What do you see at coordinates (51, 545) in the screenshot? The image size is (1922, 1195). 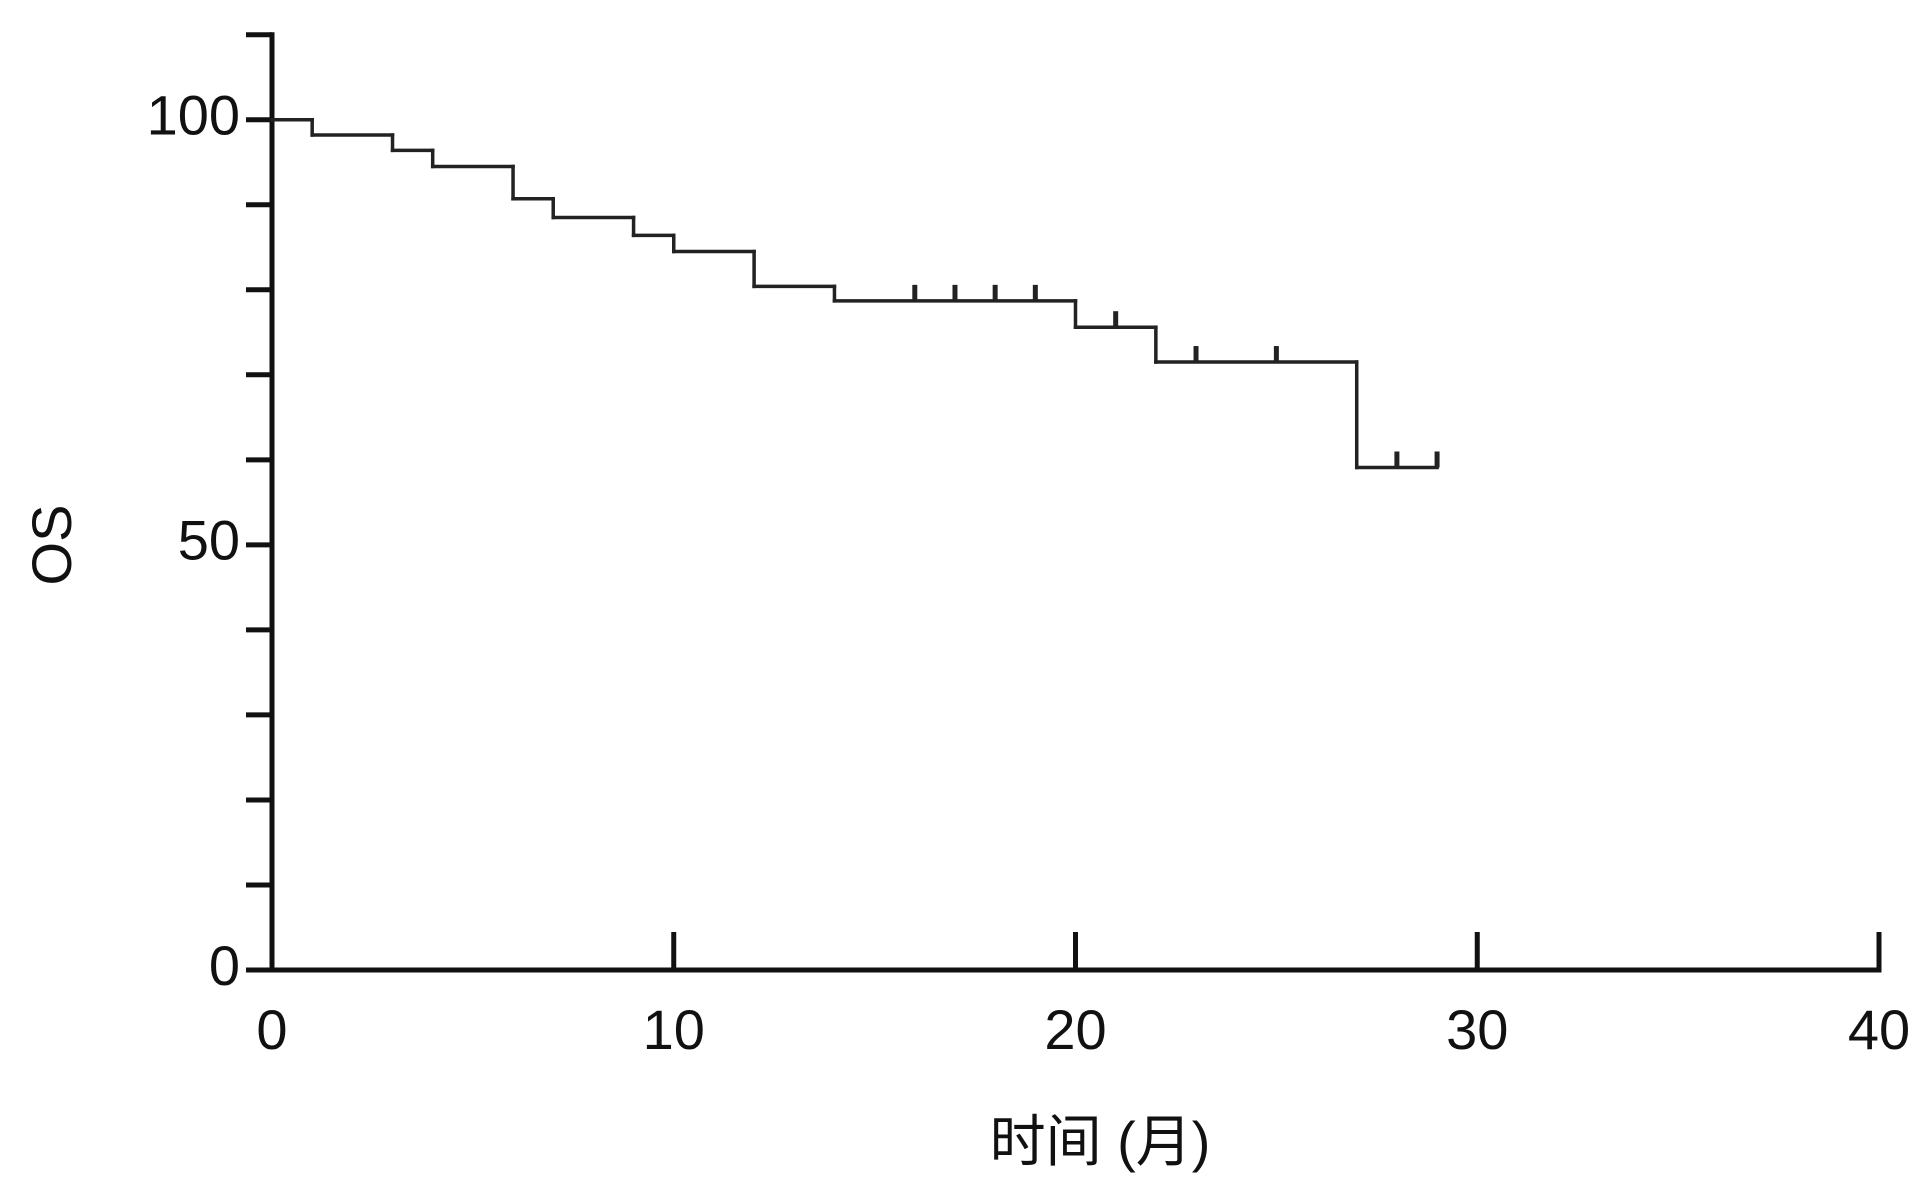 I see `y-axis-label: OS` at bounding box center [51, 545].